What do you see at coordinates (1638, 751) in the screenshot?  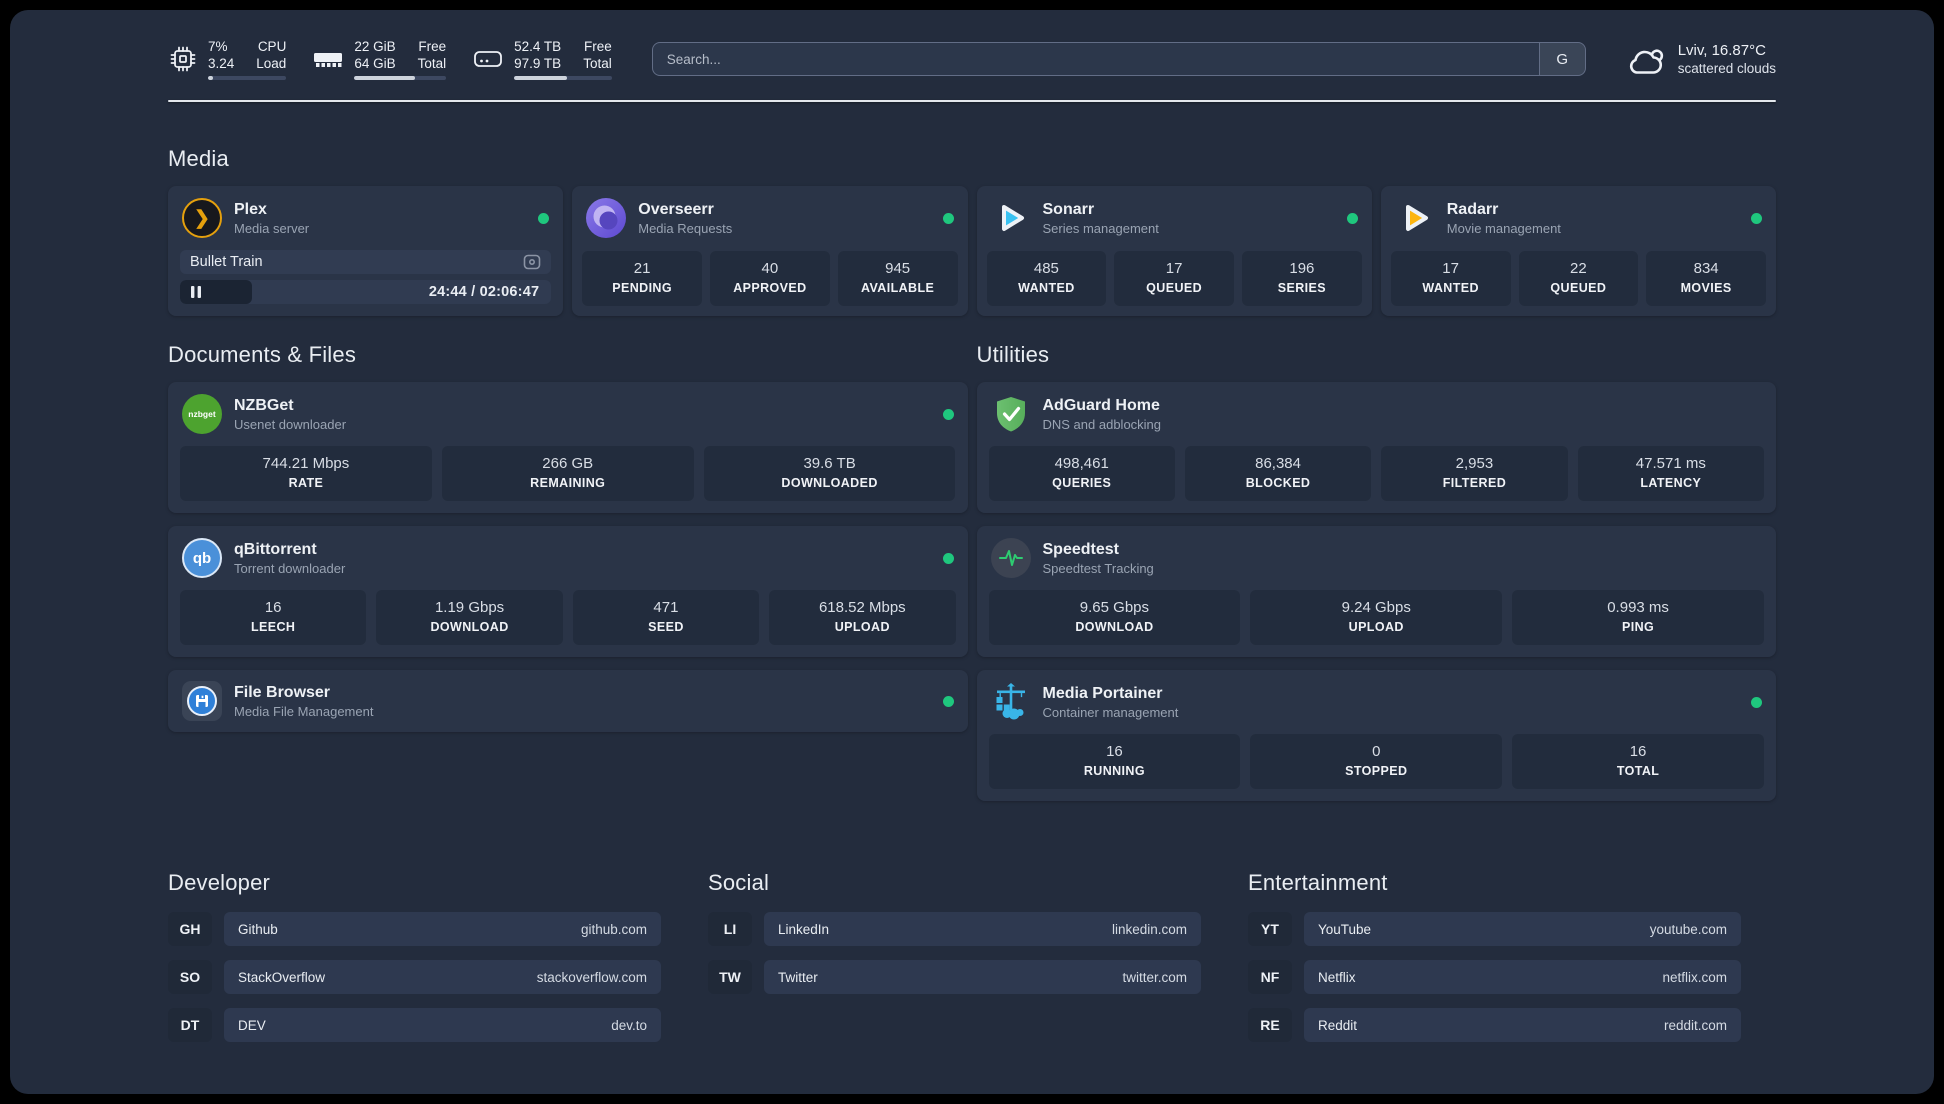 I see `stat-value: 16` at bounding box center [1638, 751].